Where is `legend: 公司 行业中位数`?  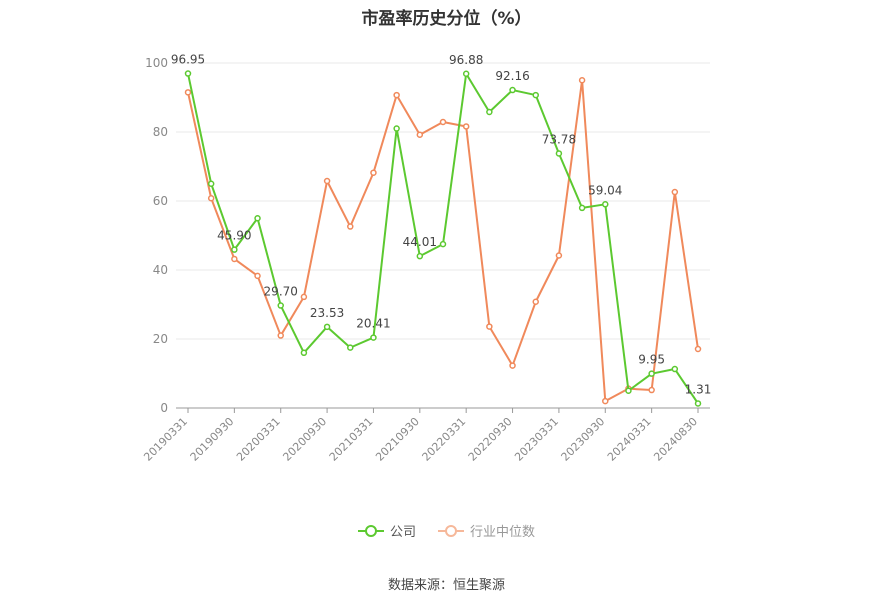 legend: 公司 行业中位数 is located at coordinates (446, 530).